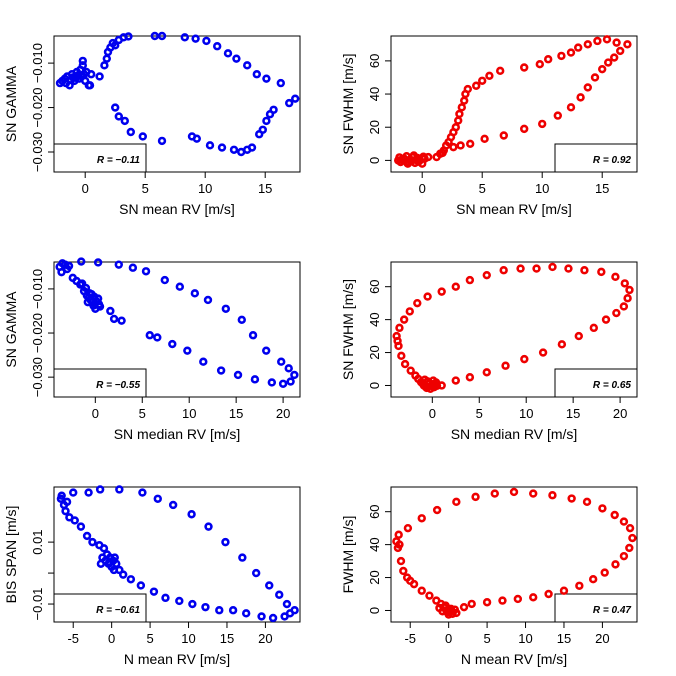 Image resolution: width=676 pixels, height=676 pixels. What do you see at coordinates (11, 103) in the screenshot?
I see `y-axis-label: SN GAMMA` at bounding box center [11, 103].